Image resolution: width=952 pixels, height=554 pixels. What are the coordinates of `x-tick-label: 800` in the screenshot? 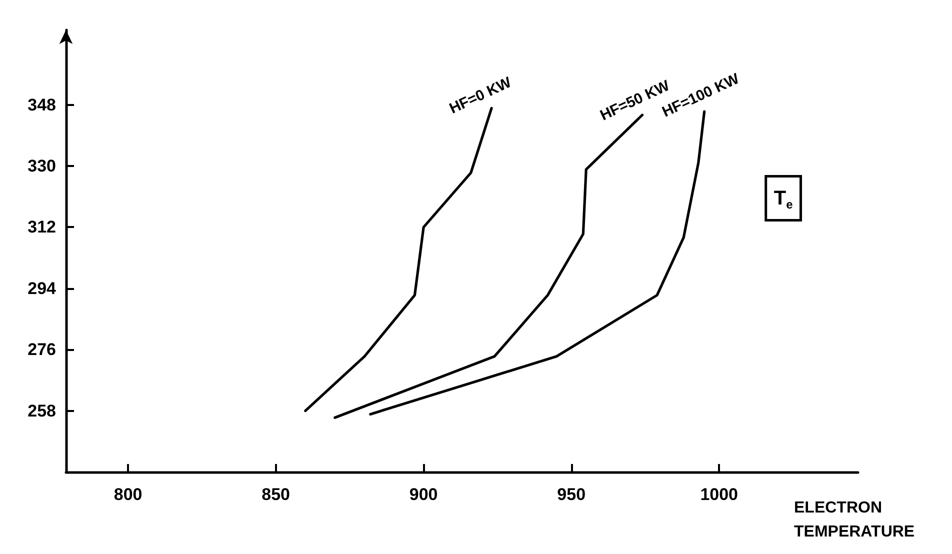 It's located at (128, 494).